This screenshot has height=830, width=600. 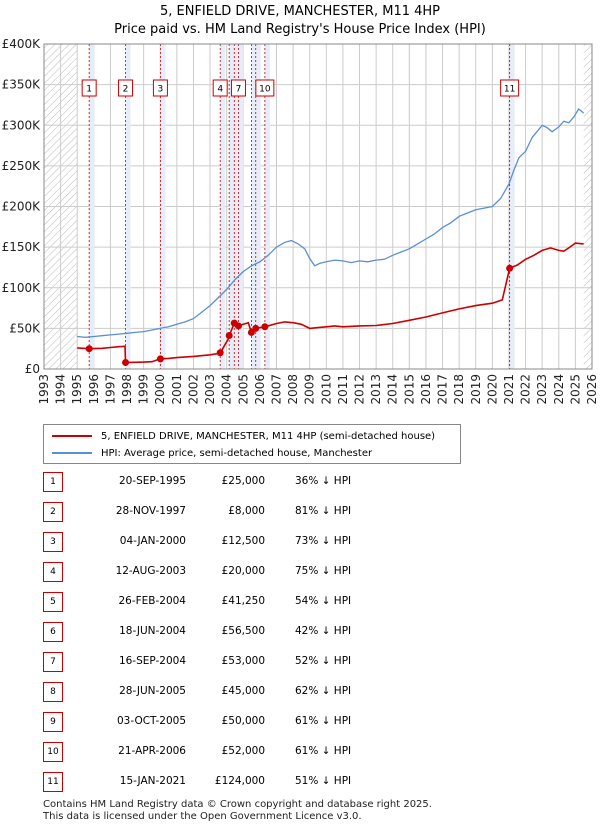 What do you see at coordinates (22, 207) in the screenshot?
I see `y-tick-label: £200K` at bounding box center [22, 207].